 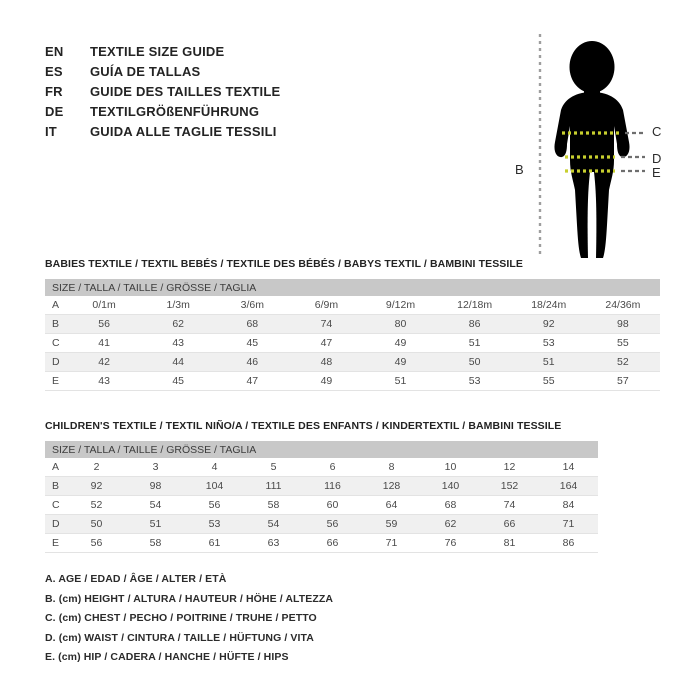 I want to click on table-cell: 140, so click(x=450, y=486).